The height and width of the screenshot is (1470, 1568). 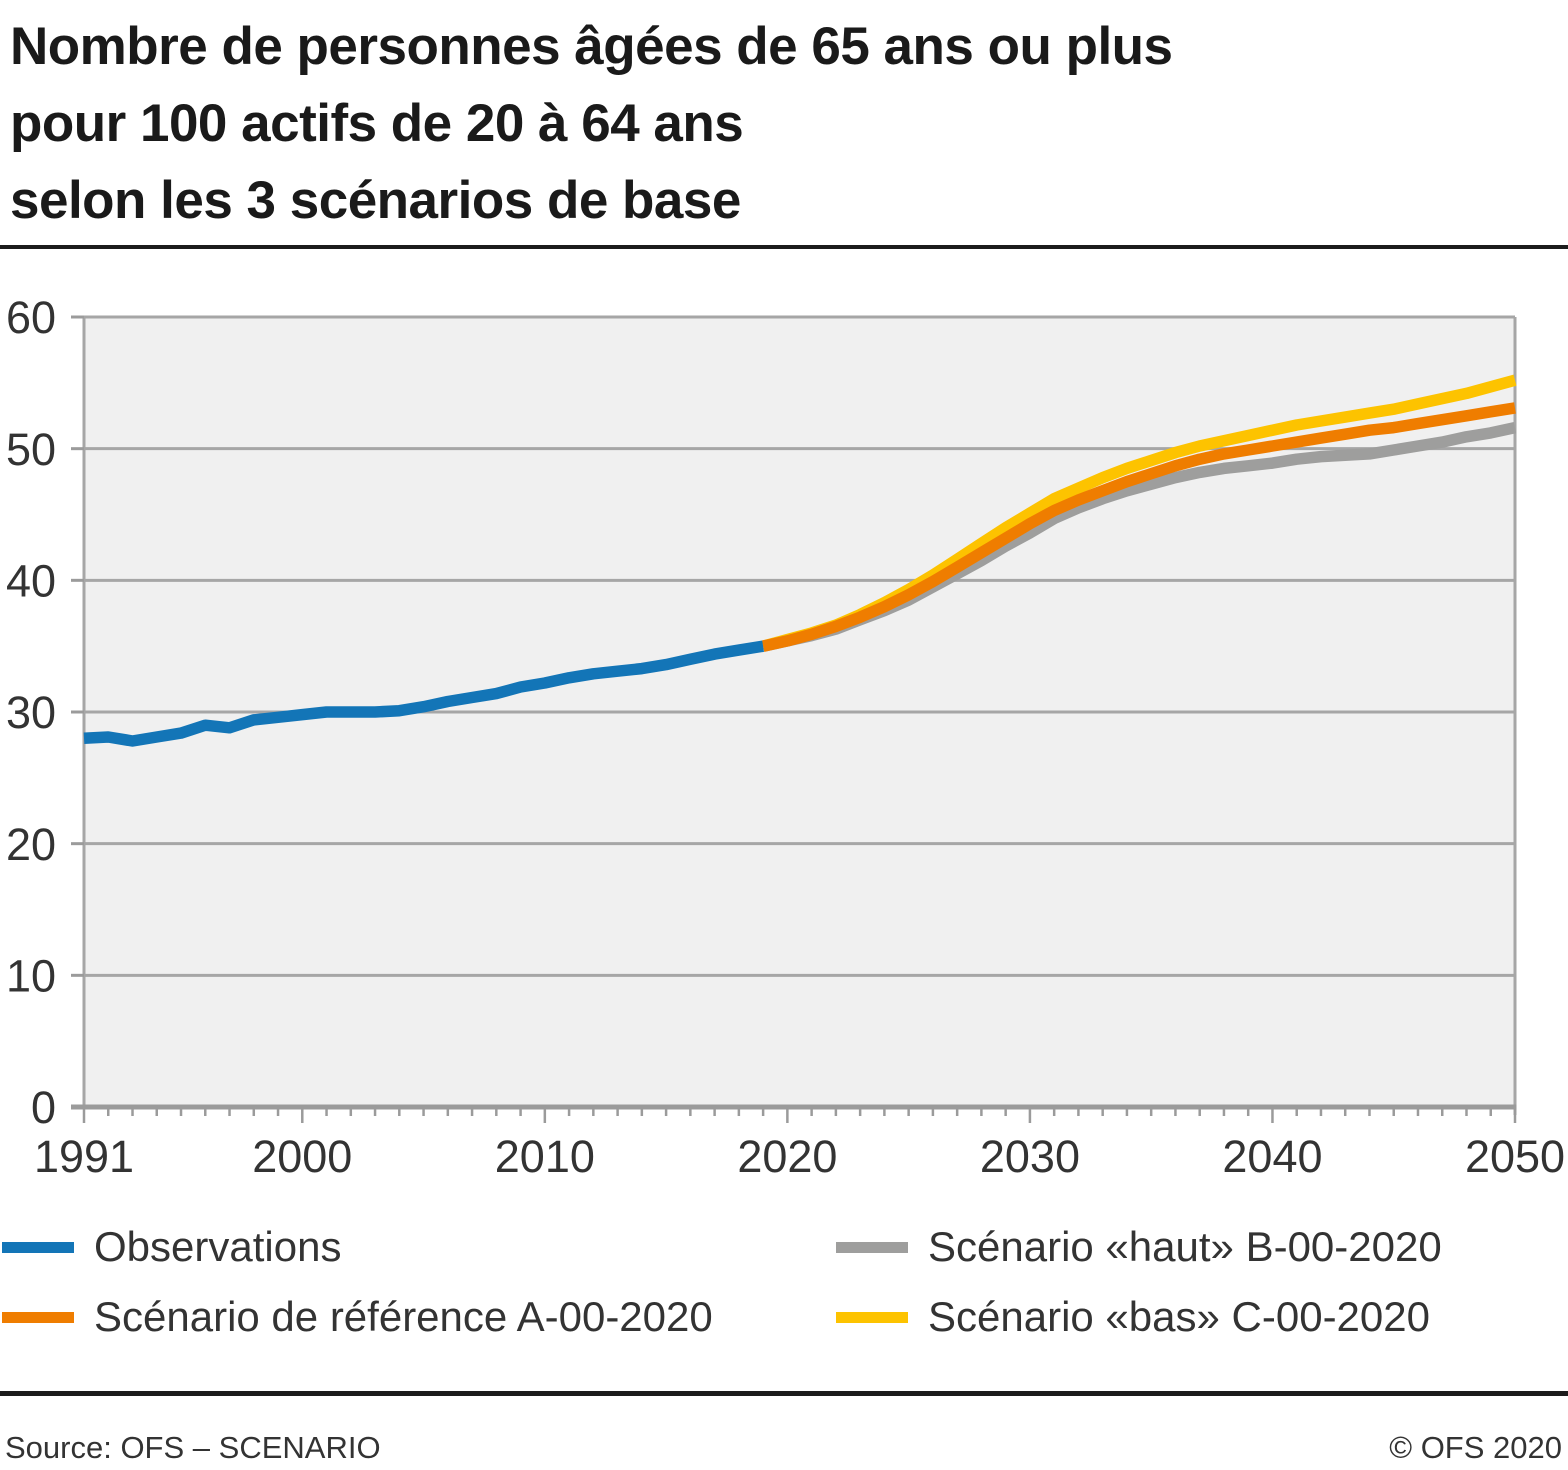 I want to click on legend-item-observations: Observations, so click(x=171, y=1247).